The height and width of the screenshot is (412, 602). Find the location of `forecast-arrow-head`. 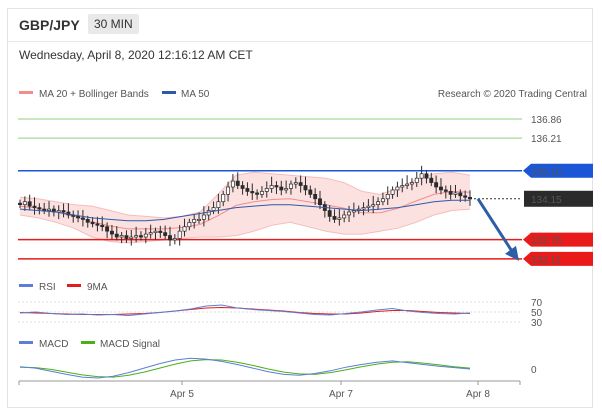

forecast-arrow-head is located at coordinates (512, 253).